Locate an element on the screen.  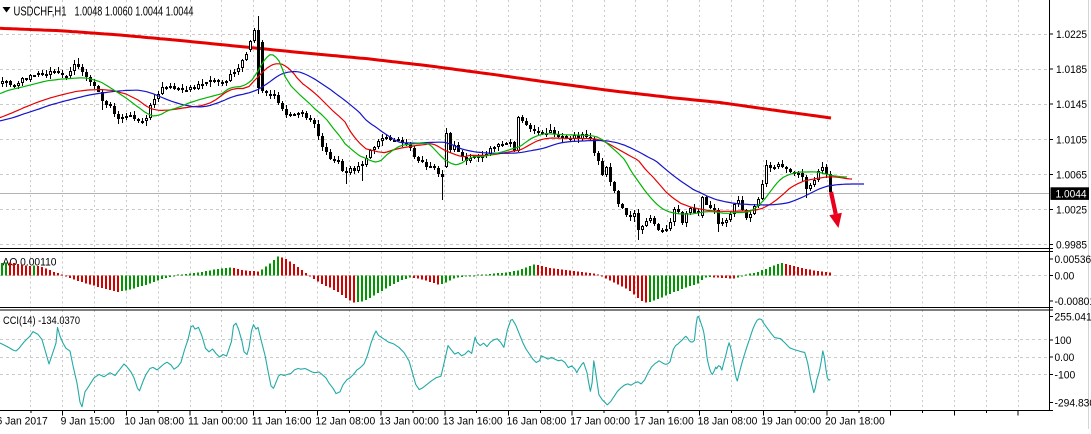
svg-text: 1.0044 is located at coordinates (1071, 195).